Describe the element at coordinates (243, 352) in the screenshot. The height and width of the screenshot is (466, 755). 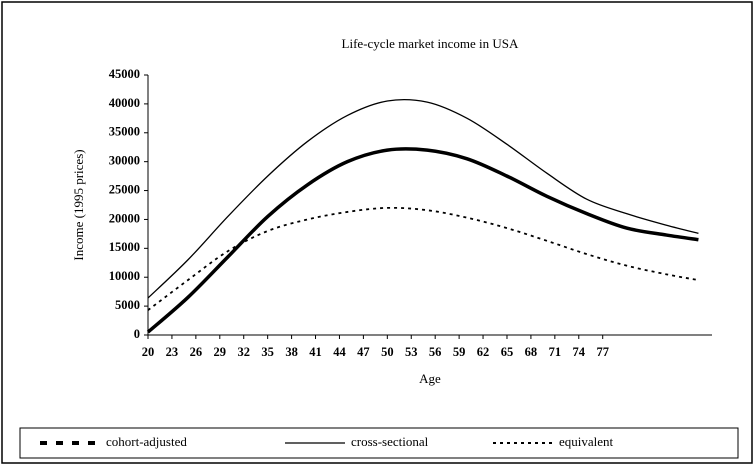
I see `x-tick-label: 32` at that location.